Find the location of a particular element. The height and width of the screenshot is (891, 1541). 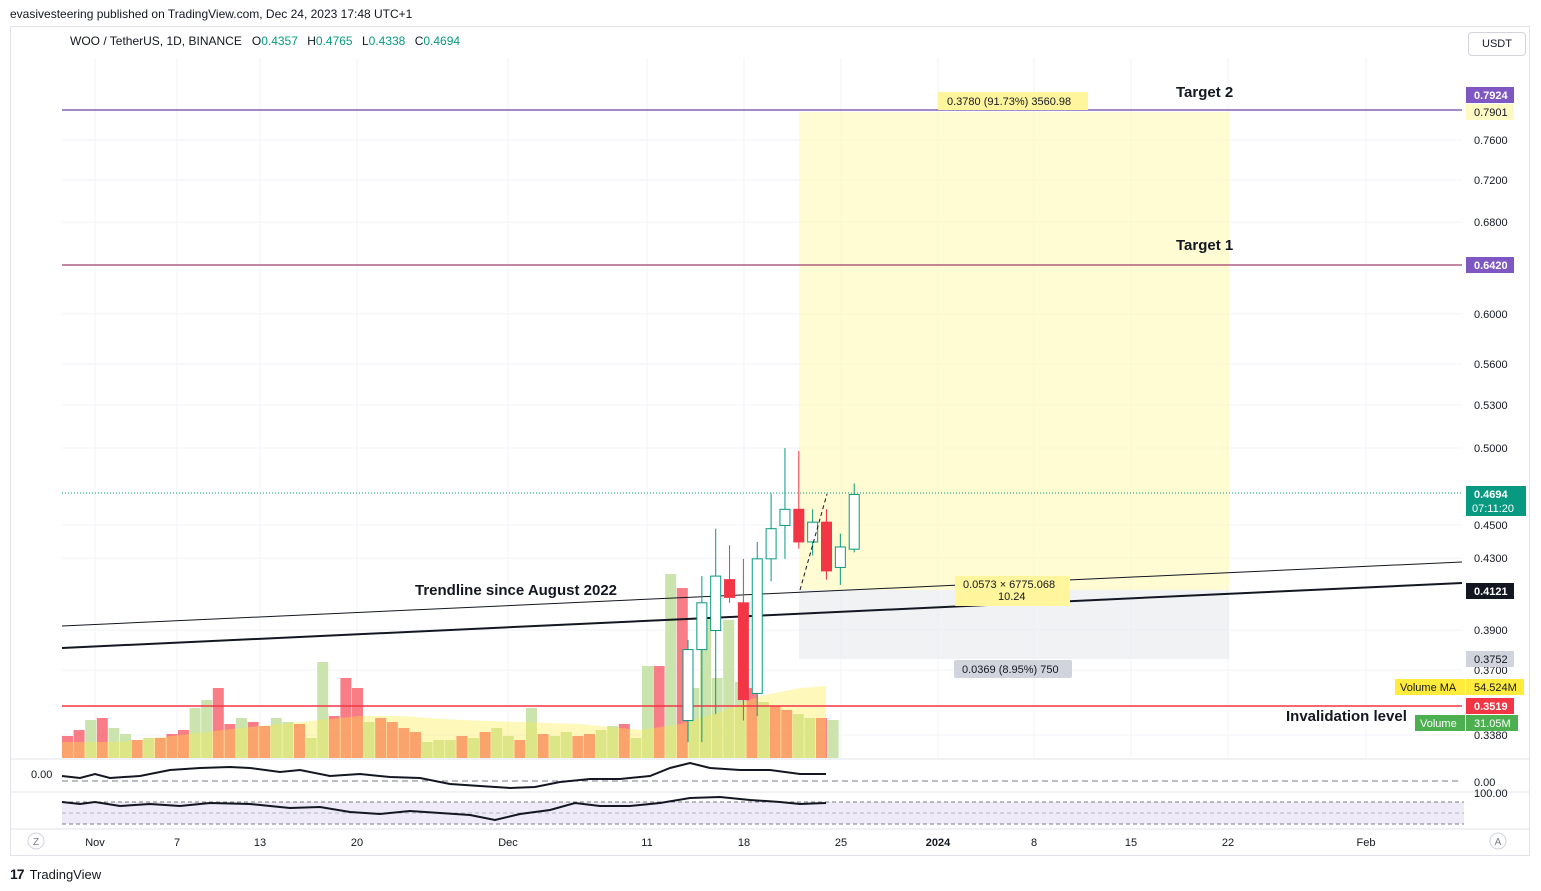

svg-text: A is located at coordinates (1498, 842).